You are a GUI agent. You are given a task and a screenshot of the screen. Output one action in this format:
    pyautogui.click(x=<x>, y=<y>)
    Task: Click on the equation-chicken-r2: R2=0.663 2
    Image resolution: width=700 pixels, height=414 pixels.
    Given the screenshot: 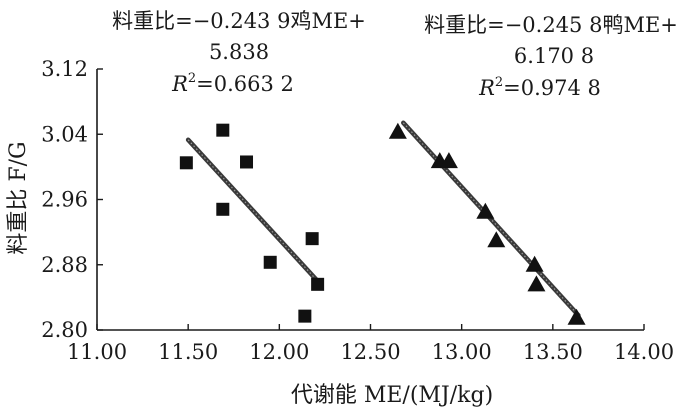 What is the action you would take?
    pyautogui.click(x=232, y=83)
    